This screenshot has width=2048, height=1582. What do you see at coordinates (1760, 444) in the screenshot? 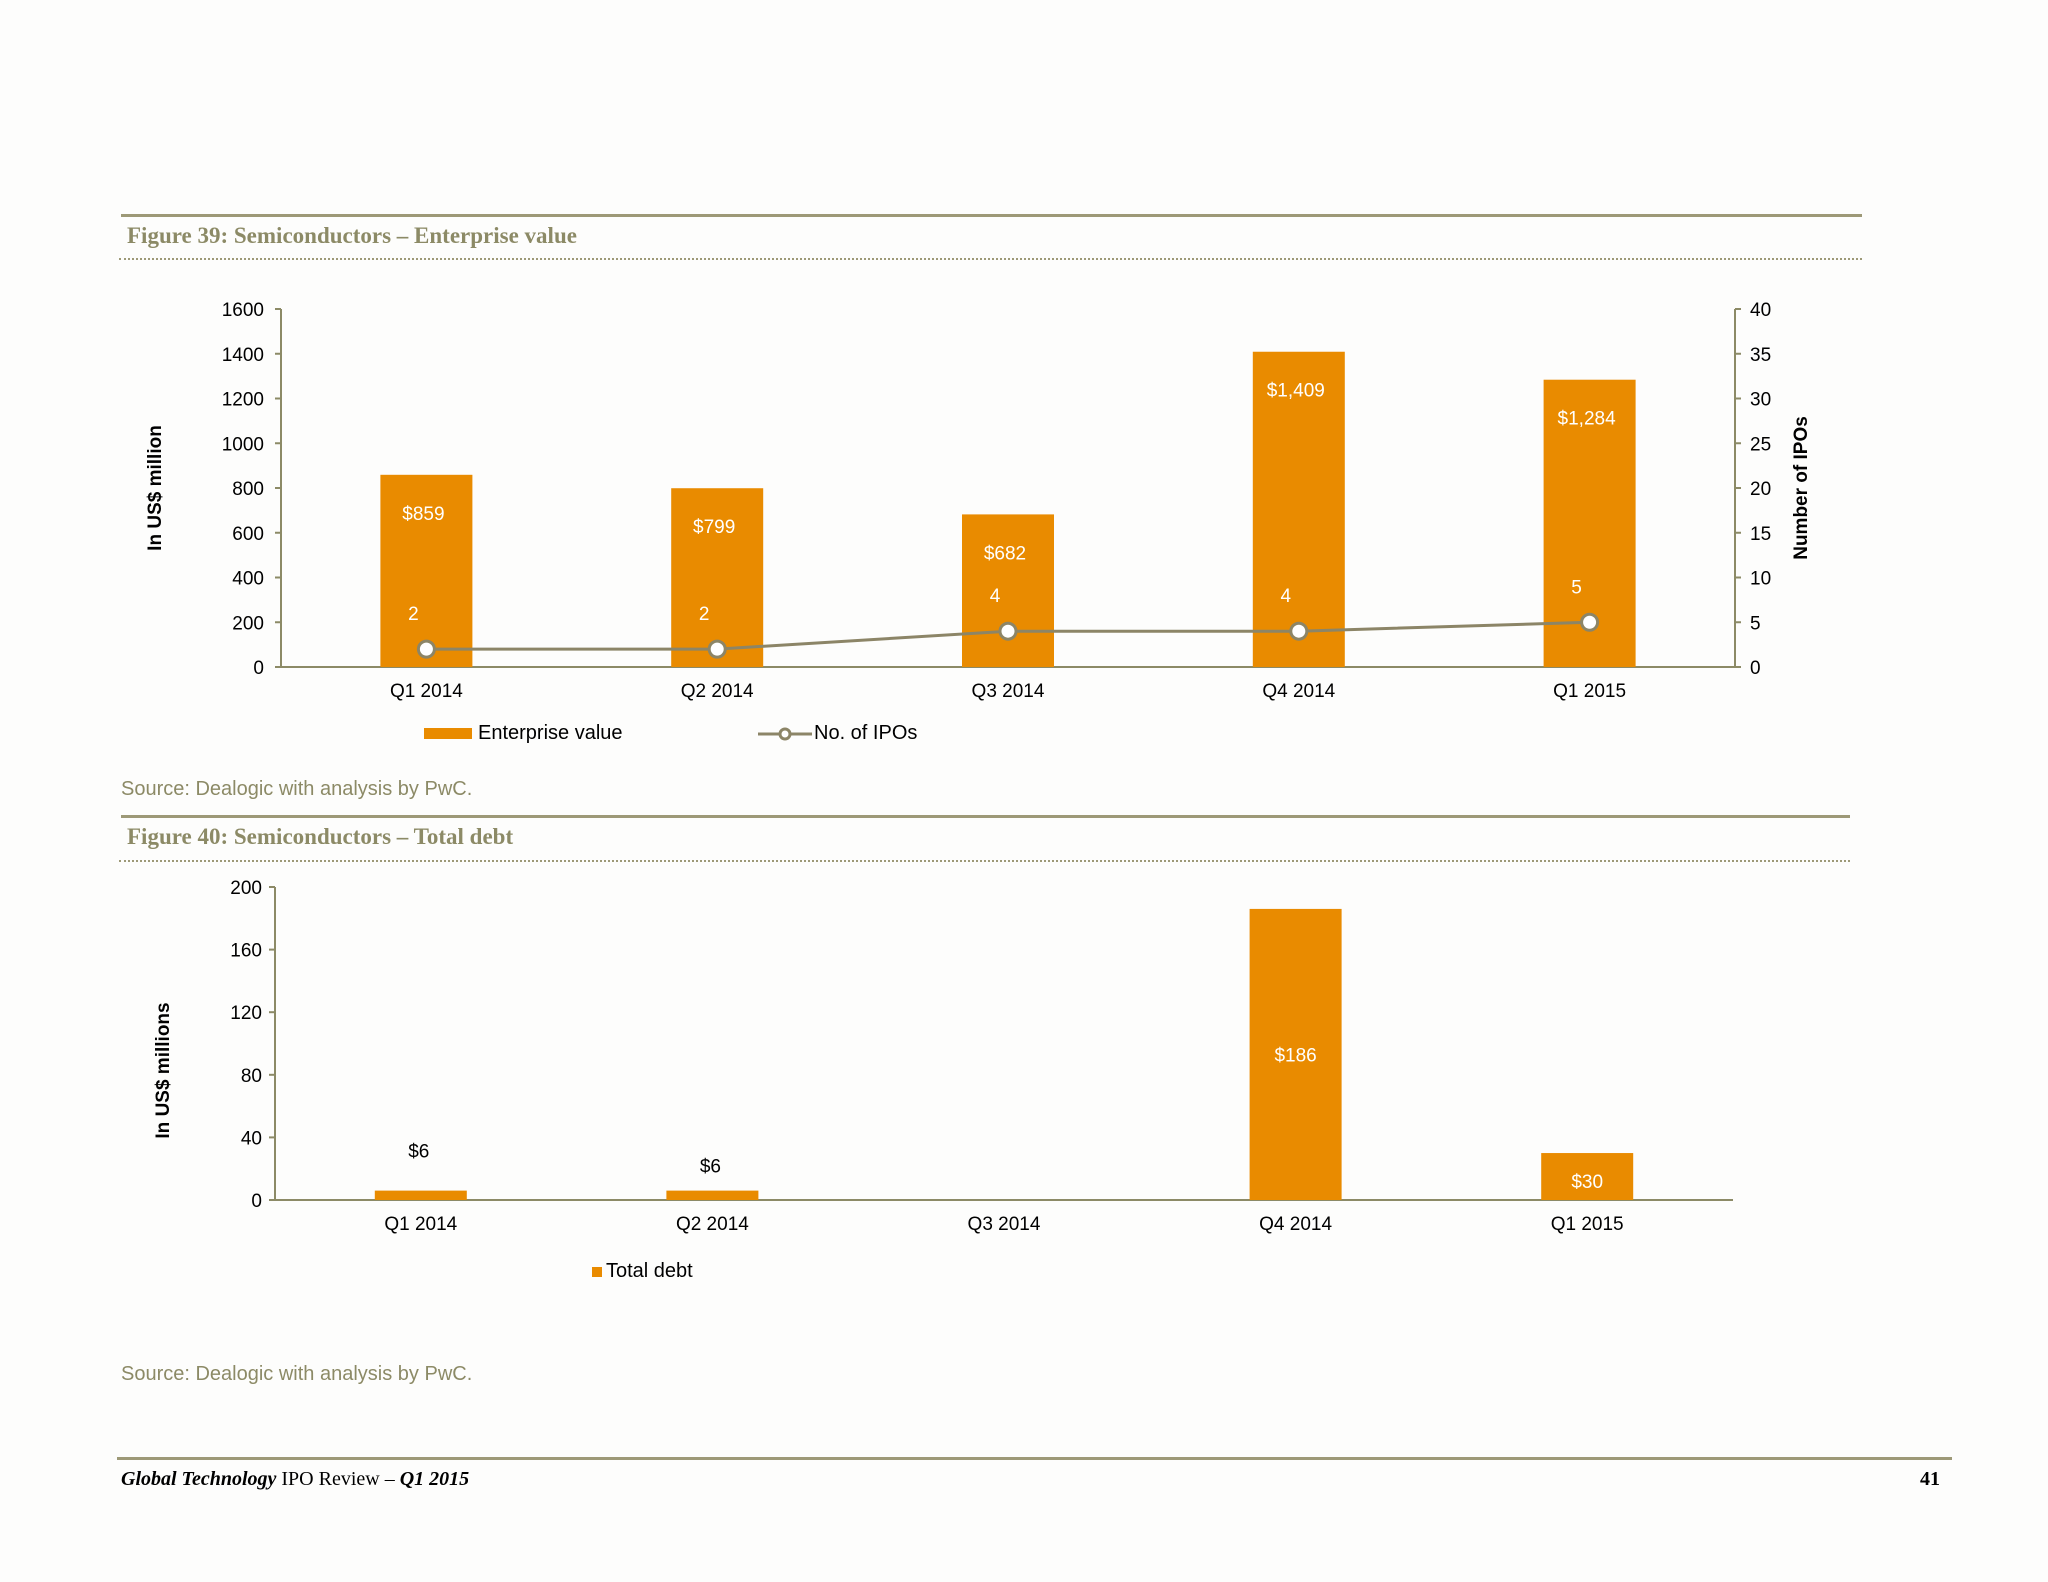
I see `y2-tick-label: 25` at bounding box center [1760, 444].